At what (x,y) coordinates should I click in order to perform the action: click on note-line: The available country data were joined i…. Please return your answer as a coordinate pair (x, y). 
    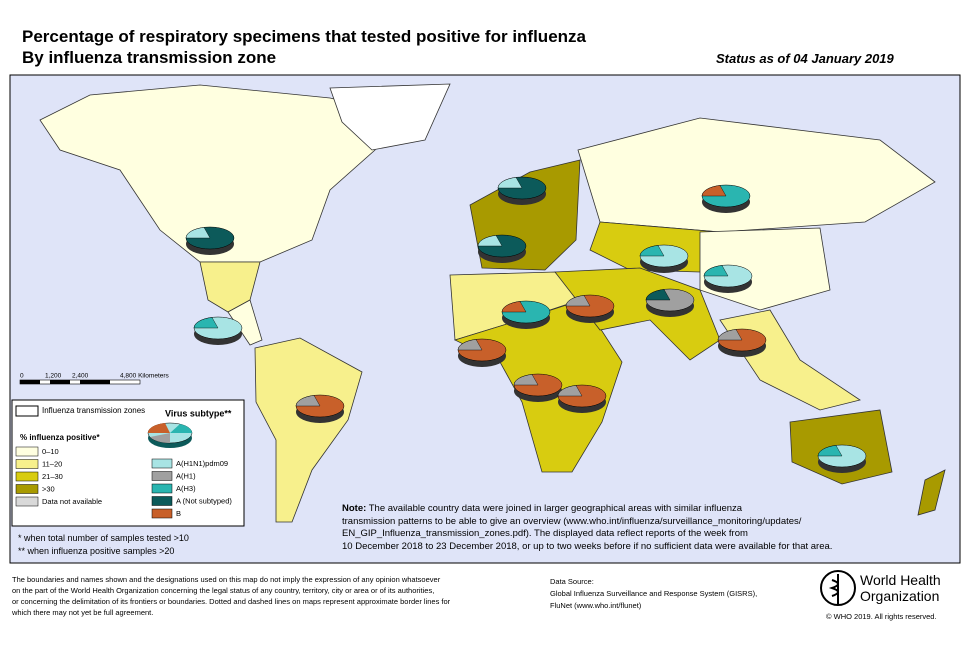
    Looking at the image, I should click on (554, 508).